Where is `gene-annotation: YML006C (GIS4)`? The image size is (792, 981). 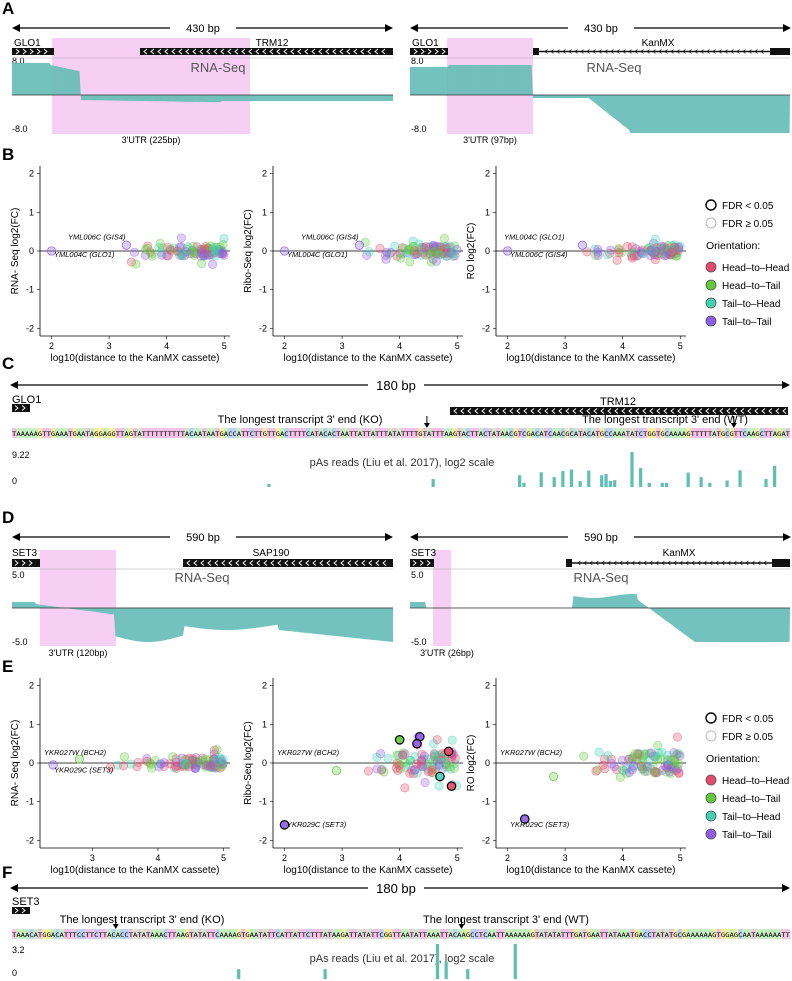 gene-annotation: YML006C (GIS4) is located at coordinates (97, 236).